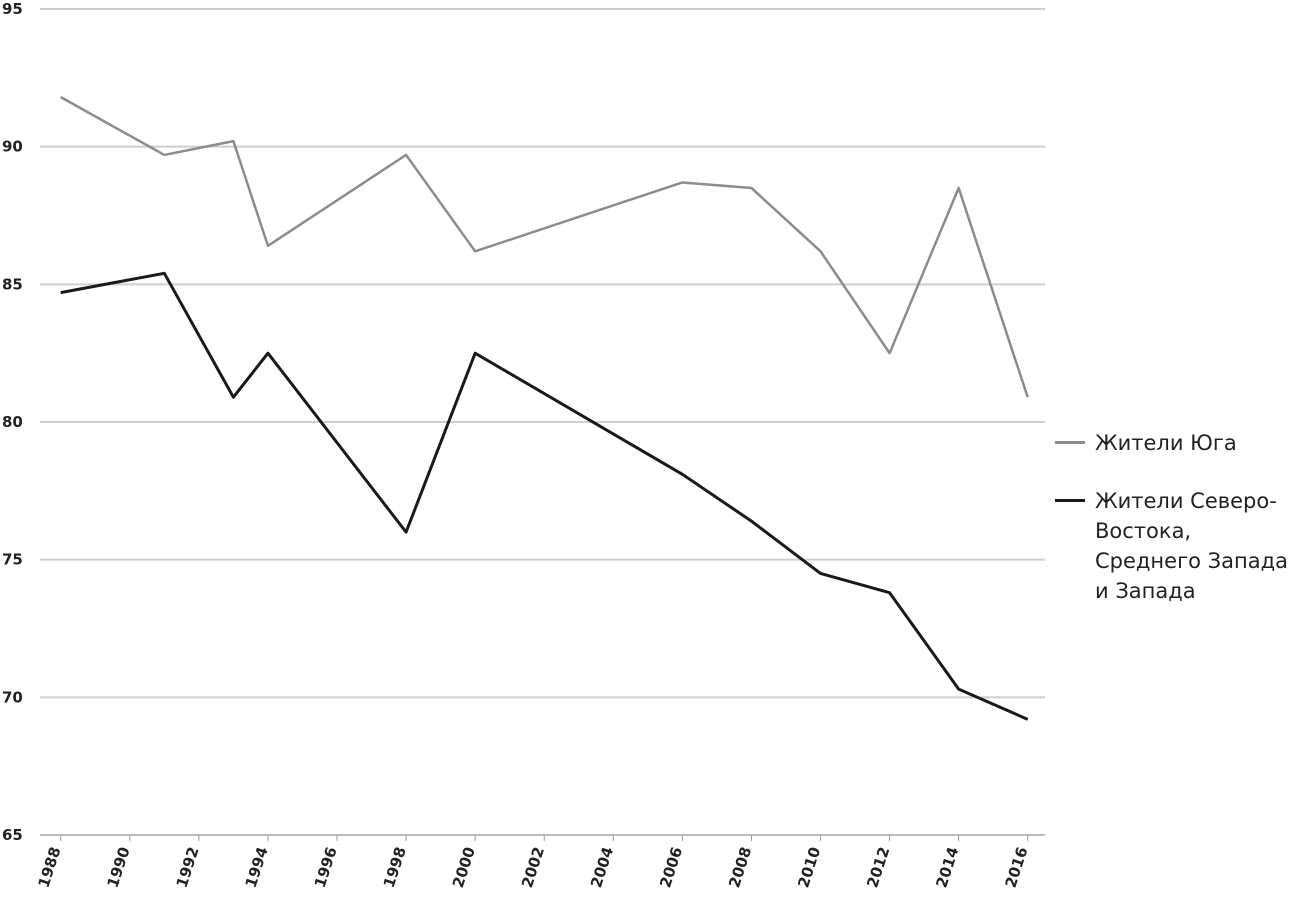 Image resolution: width=1299 pixels, height=906 pixels. What do you see at coordinates (809, 867) in the screenshot?
I see `x-tick-label: 2010` at bounding box center [809, 867].